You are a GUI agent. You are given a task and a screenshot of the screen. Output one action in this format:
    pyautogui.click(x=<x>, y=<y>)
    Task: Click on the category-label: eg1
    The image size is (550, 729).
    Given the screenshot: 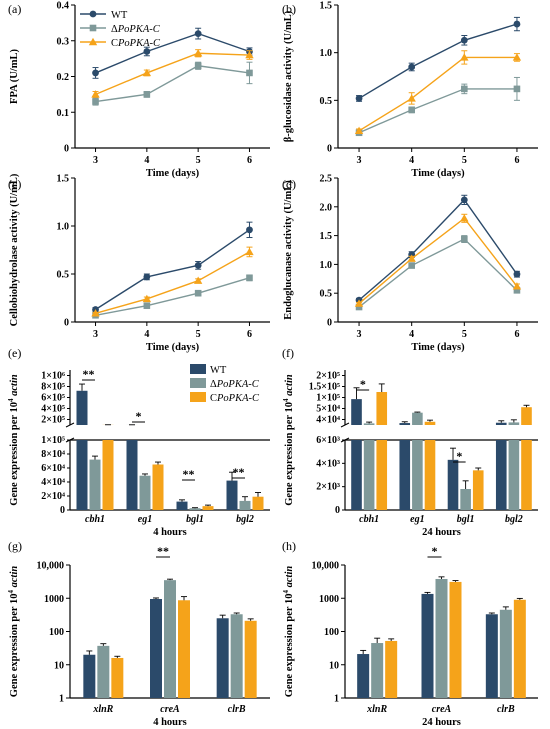 What is the action you would take?
    pyautogui.click(x=145, y=519)
    